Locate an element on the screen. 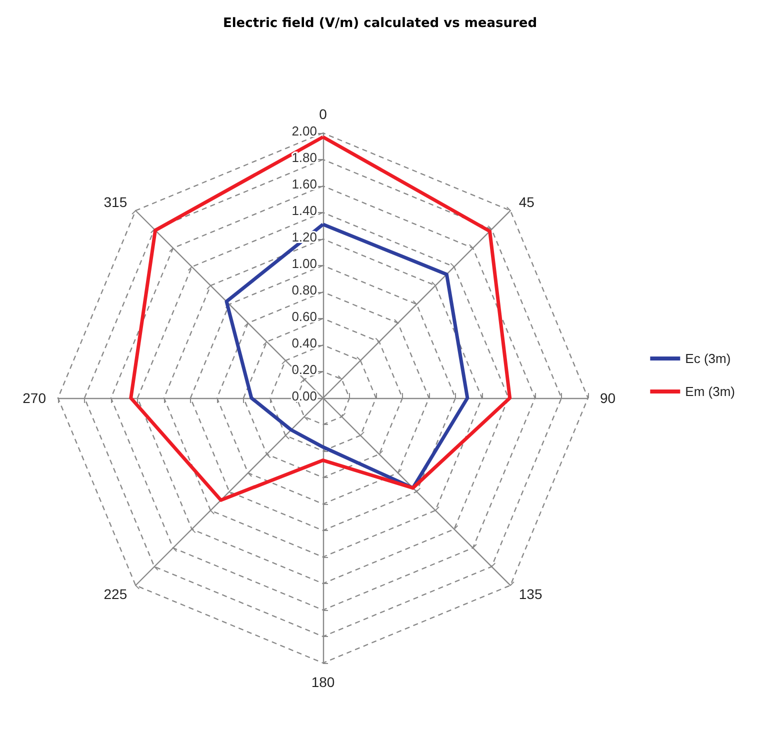  chart-title: Electric field (V/m) calculated vs measured is located at coordinates (380, 23).